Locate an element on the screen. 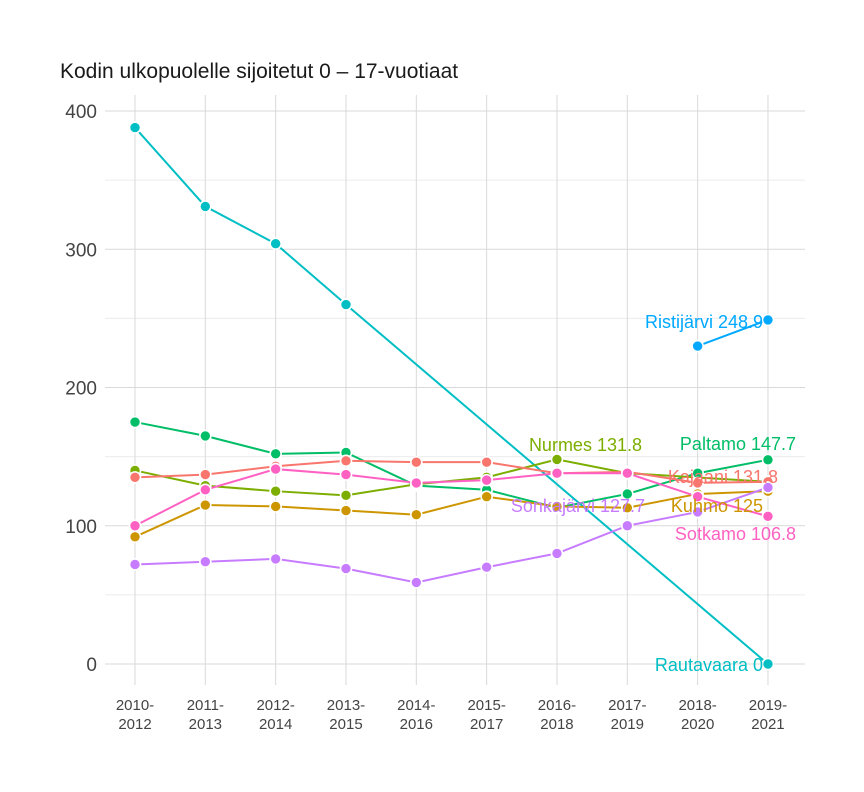 The width and height of the screenshot is (864, 792). x-tick-label: 2015-2017 is located at coordinates (486, 715).